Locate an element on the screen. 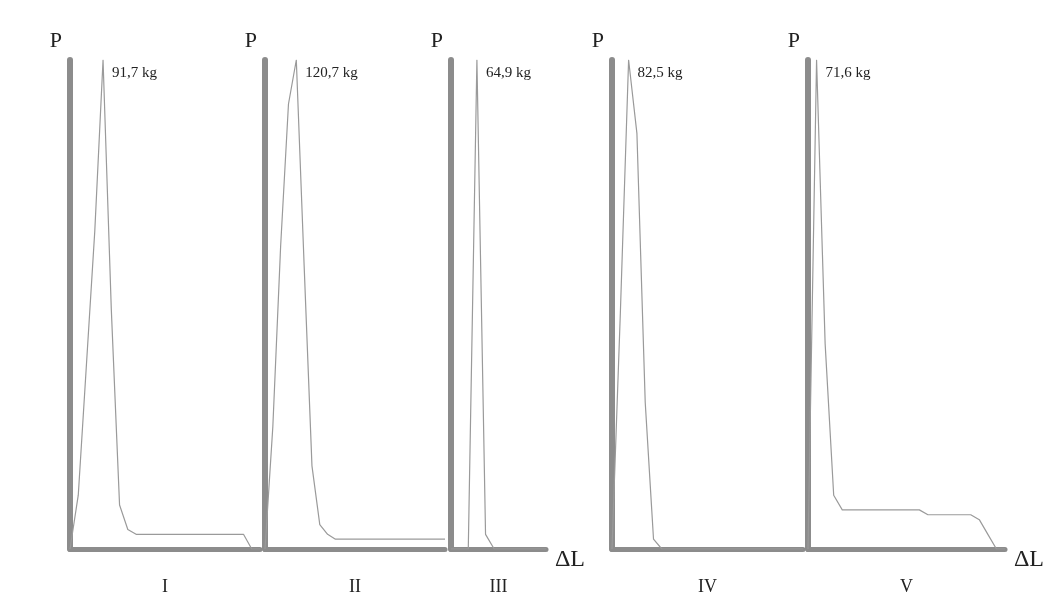  x-axis-title: II is located at coordinates (355, 586).